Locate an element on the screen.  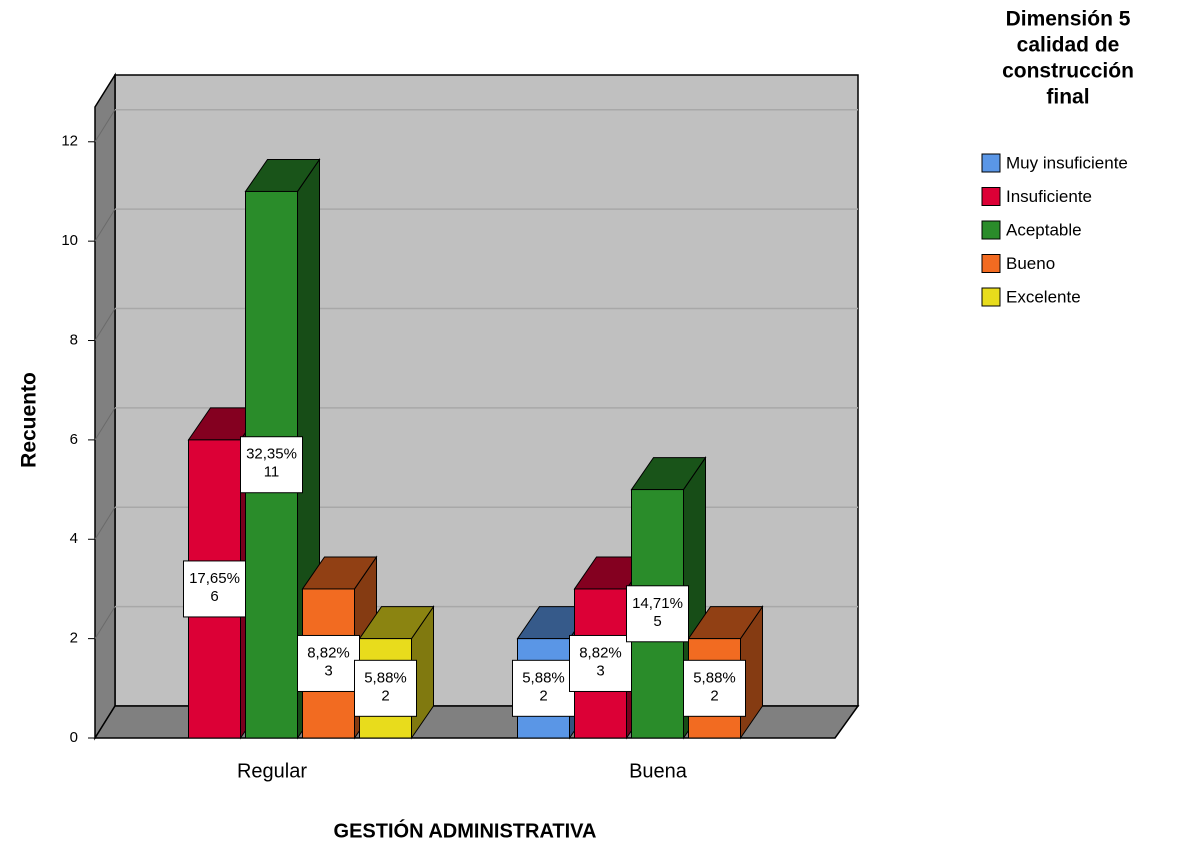
y-tick-label: 12 is located at coordinates (69, 141).